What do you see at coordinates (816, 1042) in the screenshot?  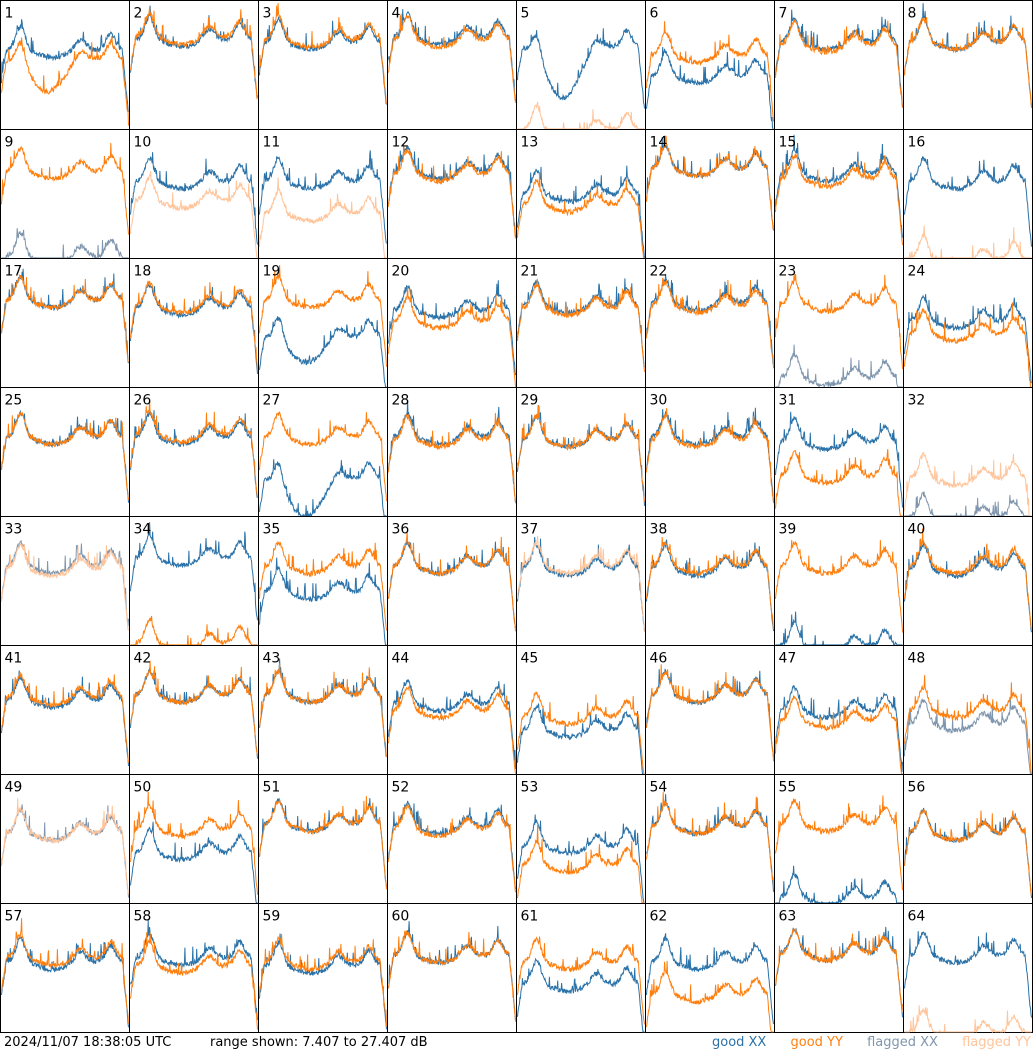 I see `legend-good-yy: good YY` at bounding box center [816, 1042].